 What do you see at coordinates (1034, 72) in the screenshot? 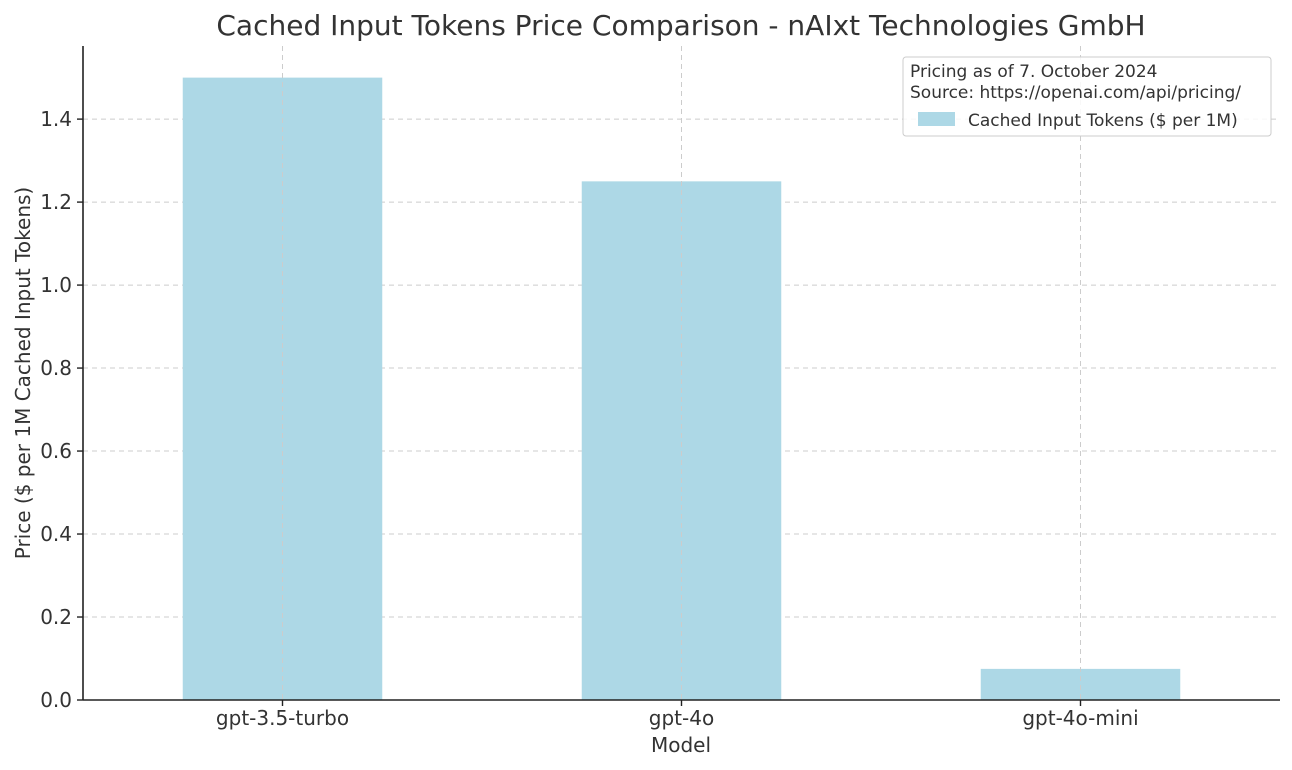
I see `legend-title-line-1: Pricing as of 7. October 2024` at bounding box center [1034, 72].